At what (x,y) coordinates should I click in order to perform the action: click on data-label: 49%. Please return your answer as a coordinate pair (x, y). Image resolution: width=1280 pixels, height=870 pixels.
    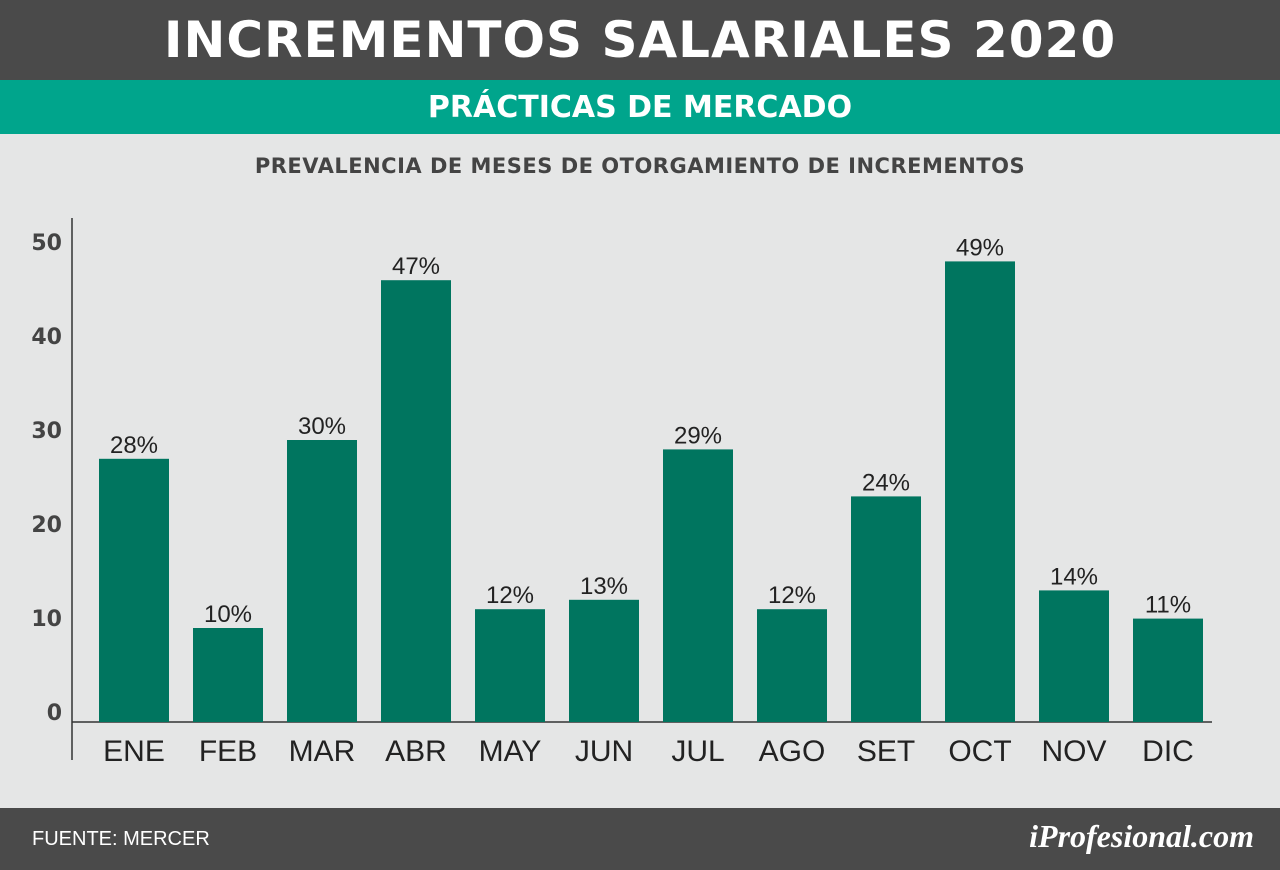
    Looking at the image, I should click on (980, 247).